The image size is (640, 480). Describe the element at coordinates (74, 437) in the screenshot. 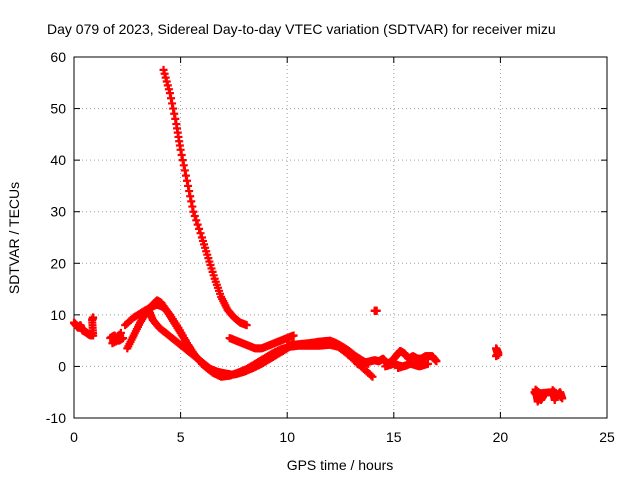

I see `x-tick-label: 0` at that location.